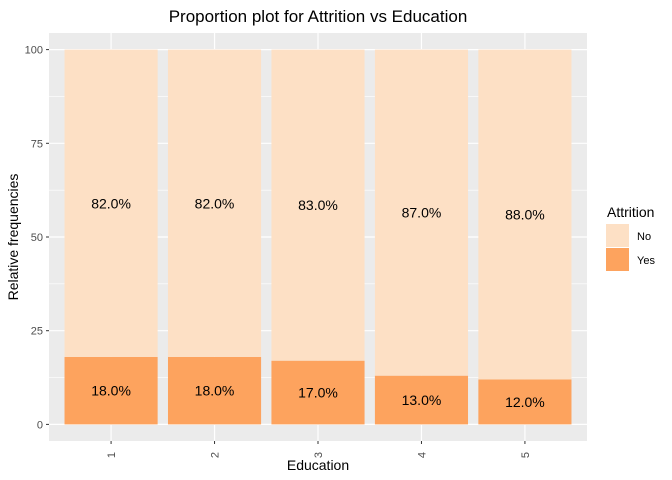  What do you see at coordinates (318, 465) in the screenshot?
I see `x-axis-title: Education` at bounding box center [318, 465].